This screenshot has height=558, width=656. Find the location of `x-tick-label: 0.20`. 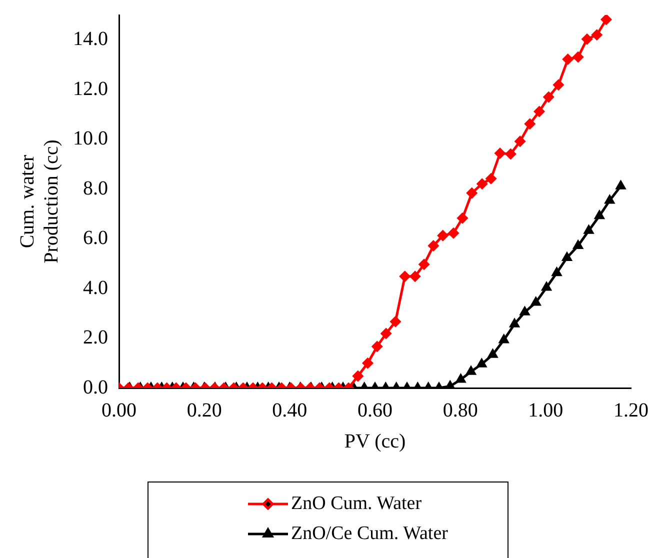

x-tick-label: 0.20 is located at coordinates (204, 410).